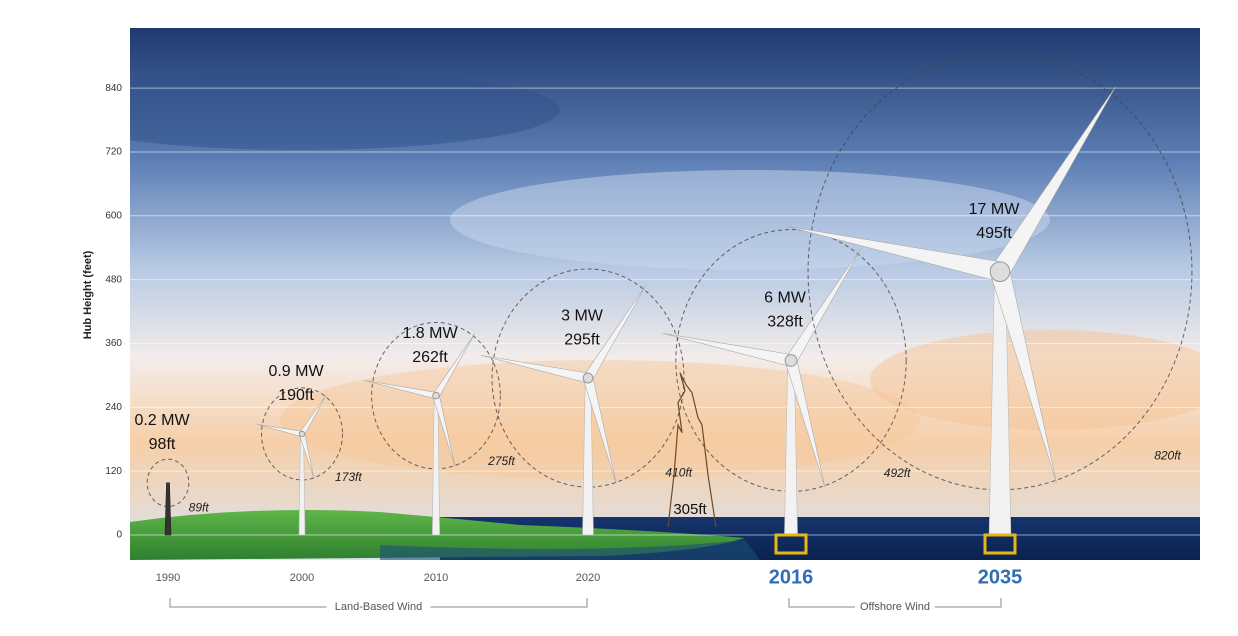 This screenshot has height=636, width=1238. I want to click on diameter-label: 820ft, so click(1167, 456).